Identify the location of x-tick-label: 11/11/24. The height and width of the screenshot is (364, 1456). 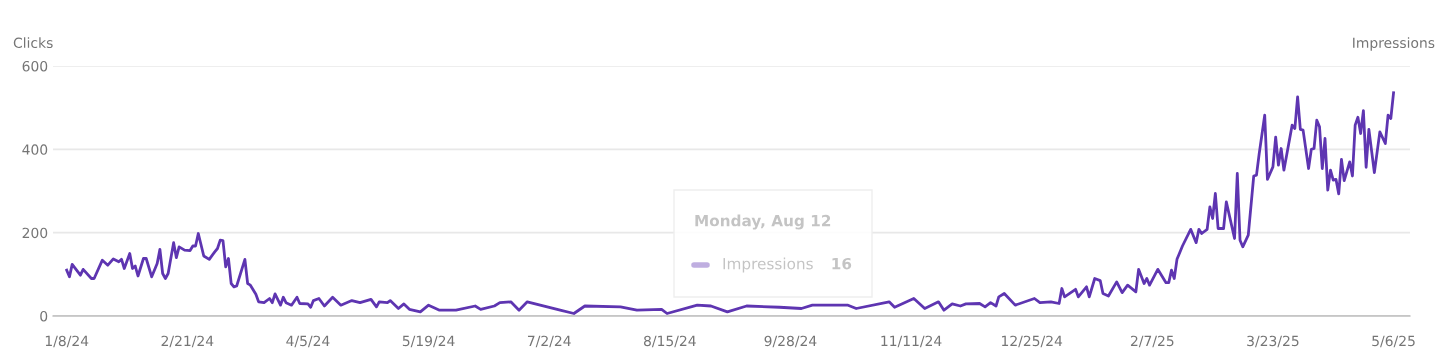
(911, 341).